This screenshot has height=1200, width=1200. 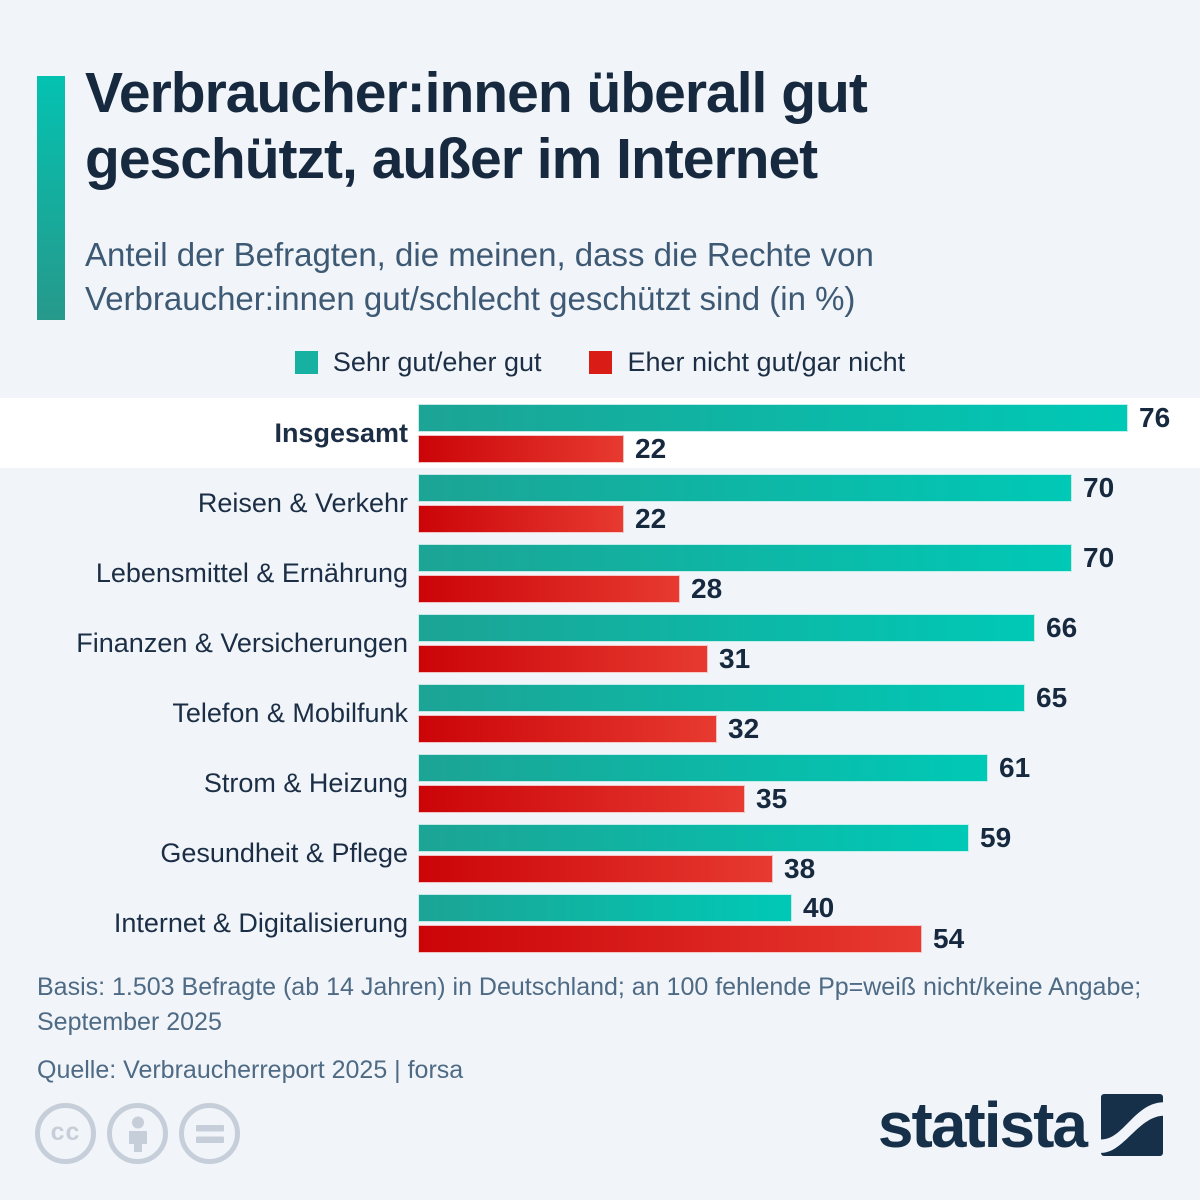 I want to click on chart-row: Strom & Heizung 61 35, so click(x=600, y=783).